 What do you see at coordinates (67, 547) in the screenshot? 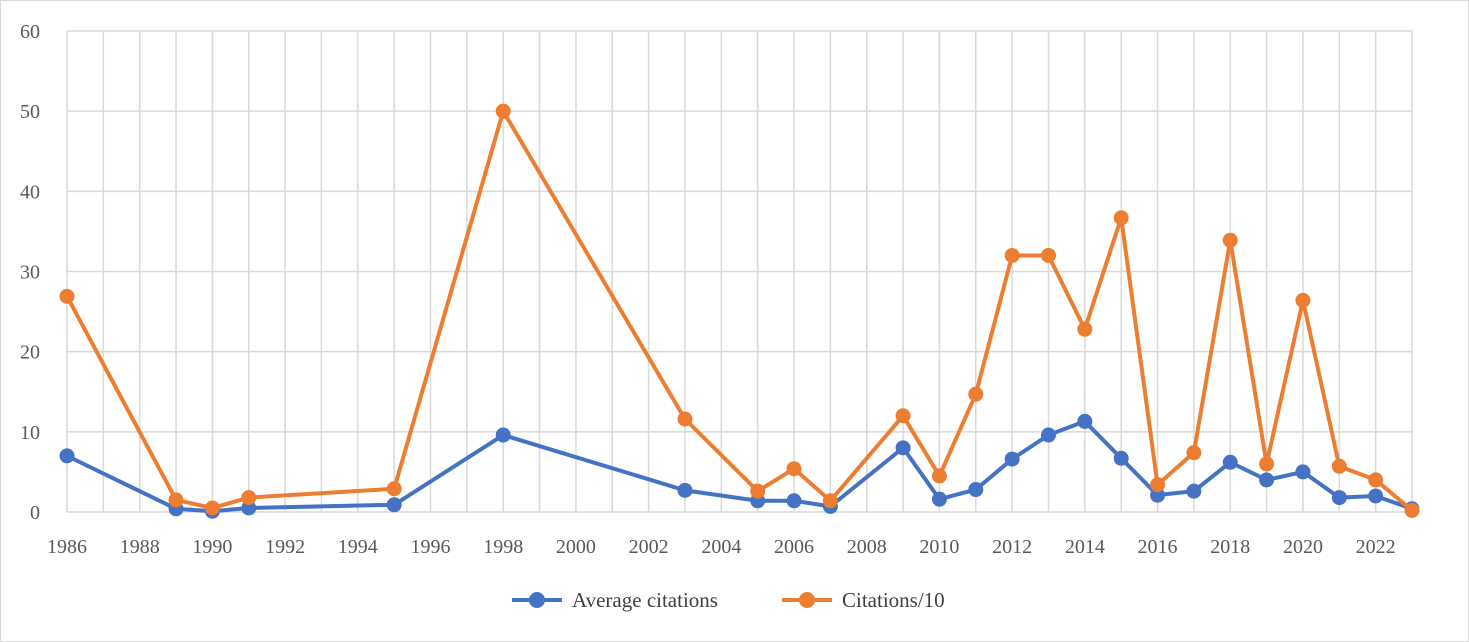
I see `x-tick-label: 1986` at bounding box center [67, 547].